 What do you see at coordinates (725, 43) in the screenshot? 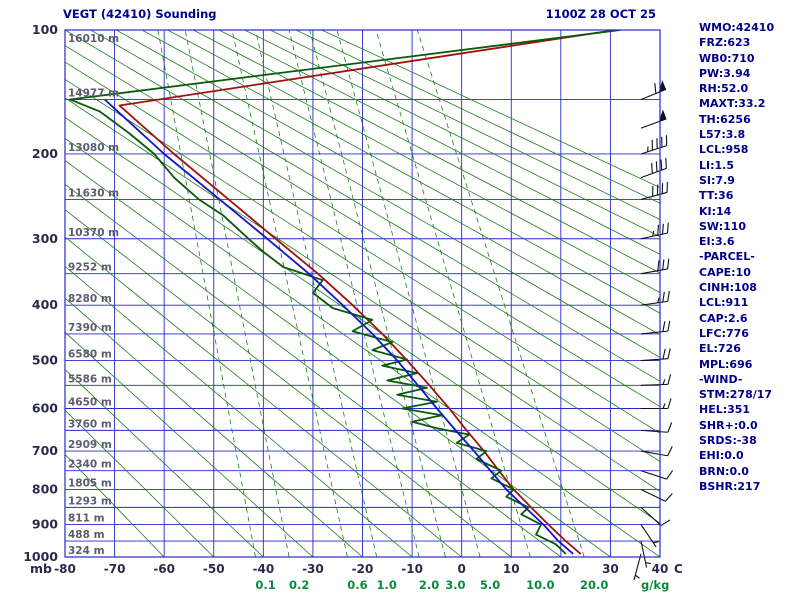
I see `index-value: FRZ:623` at bounding box center [725, 43].